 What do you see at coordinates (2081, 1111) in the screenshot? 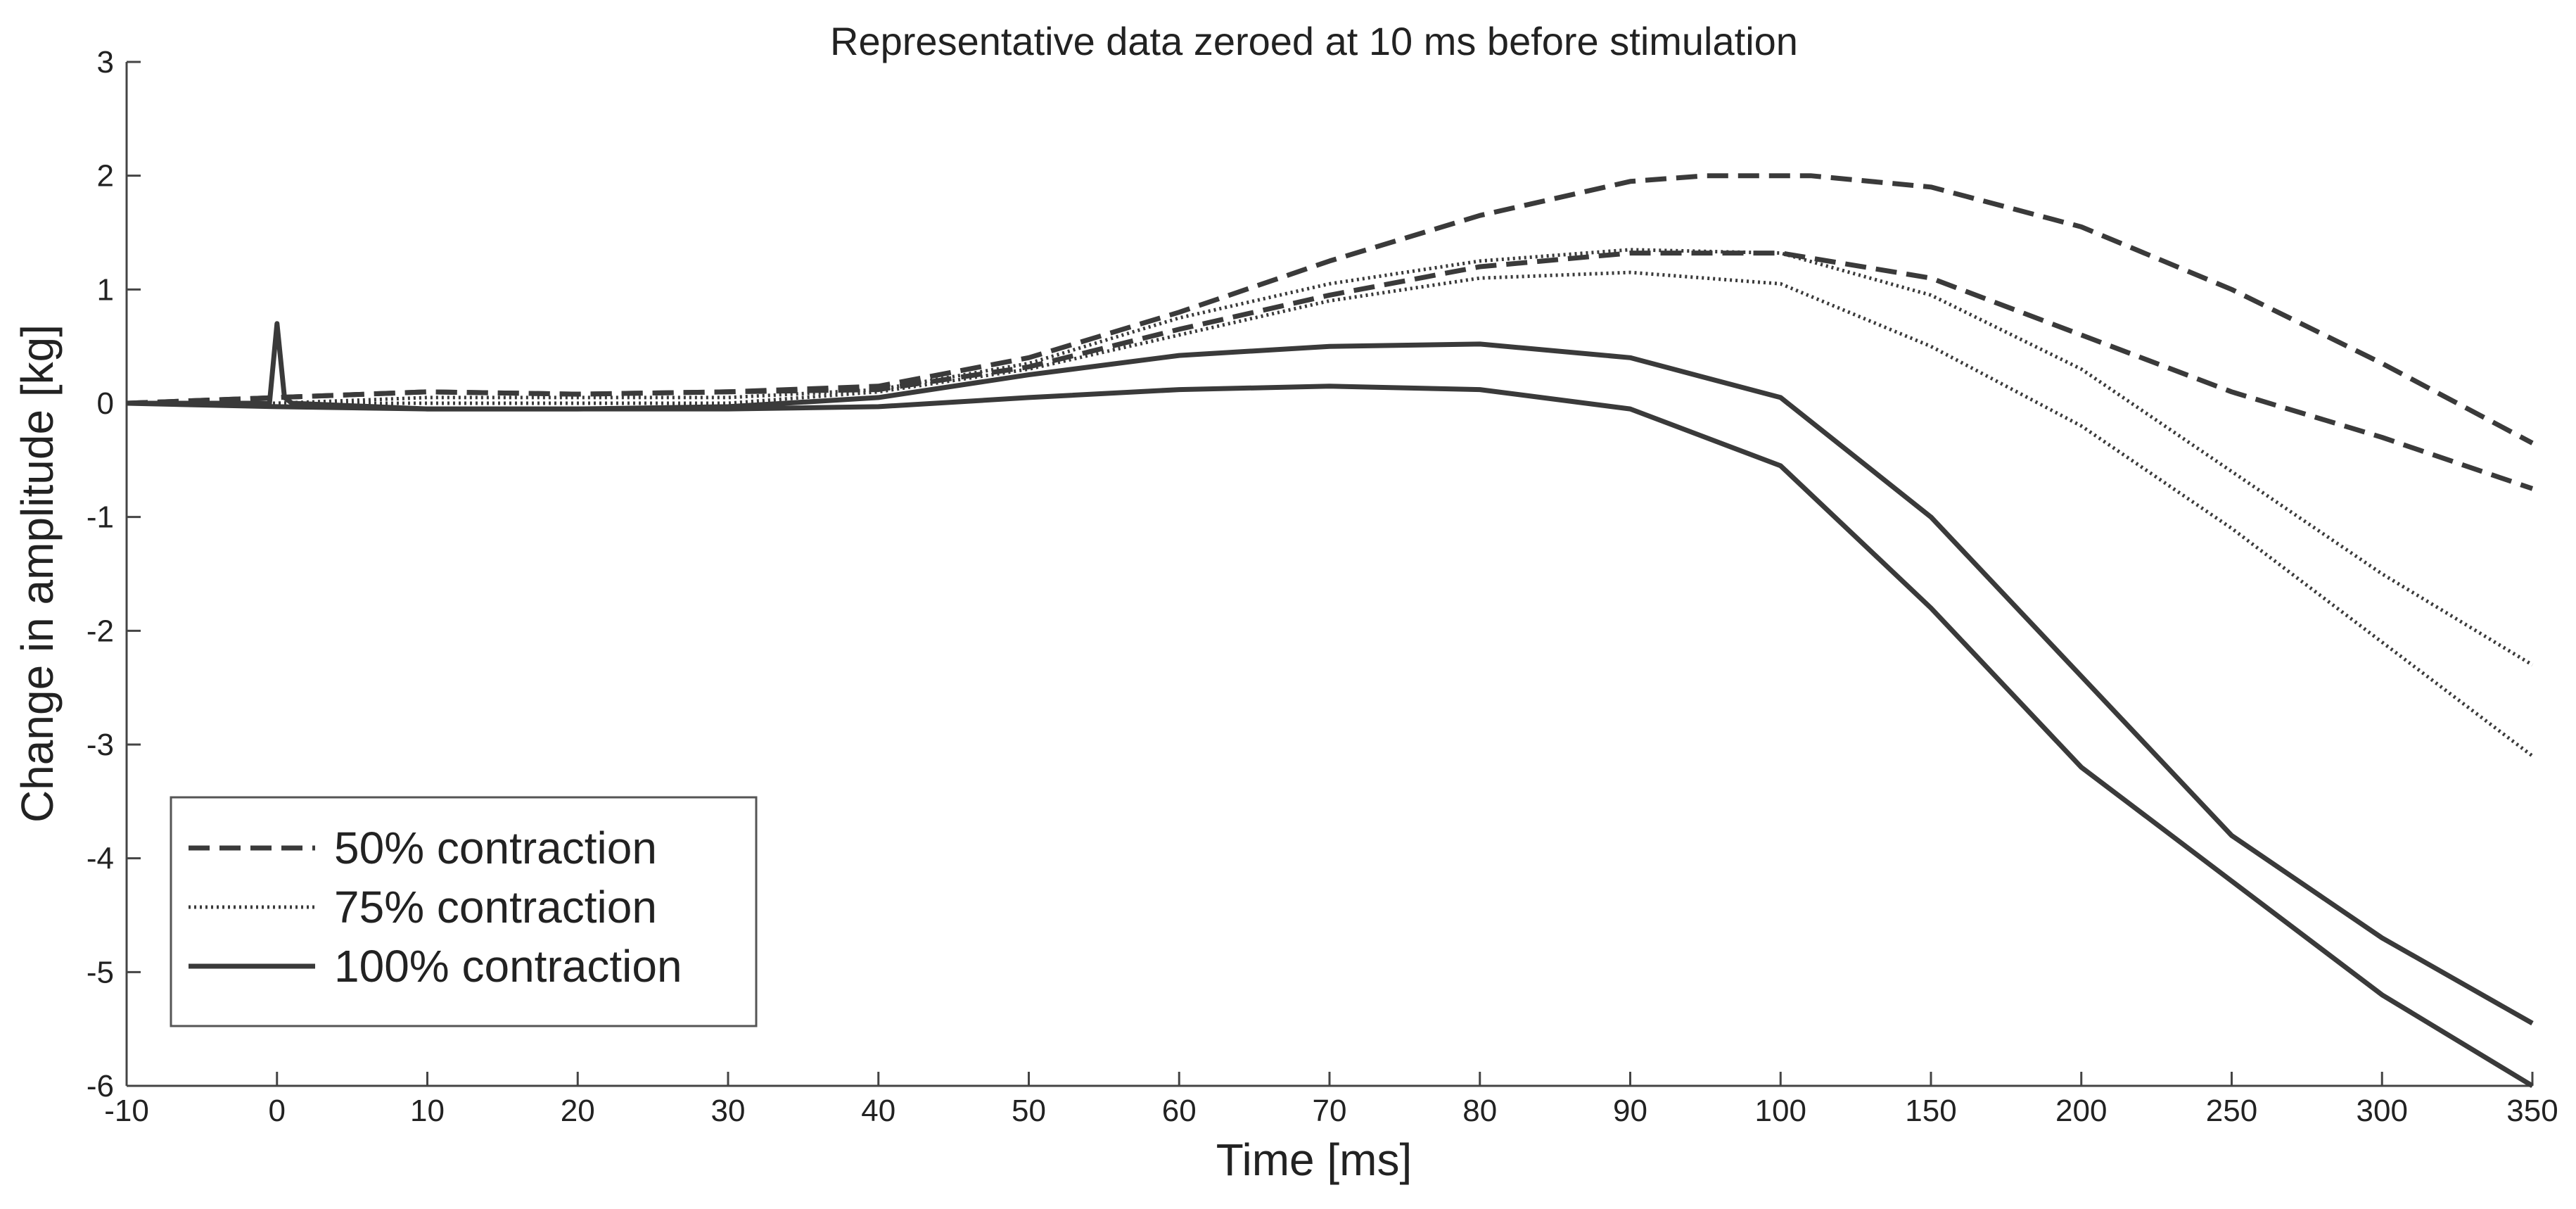
I see `x-tick-label: 200` at bounding box center [2081, 1111].